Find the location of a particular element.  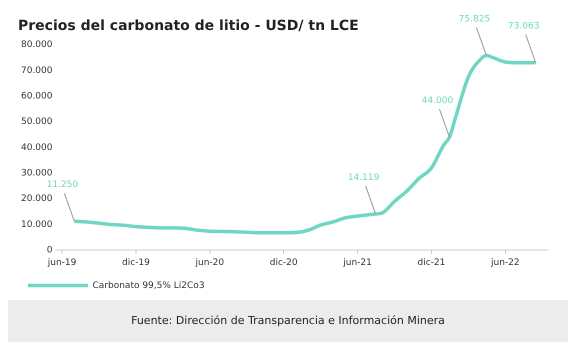

text: Carbonato 99,5% Li2Co3 is located at coordinates (148, 285).